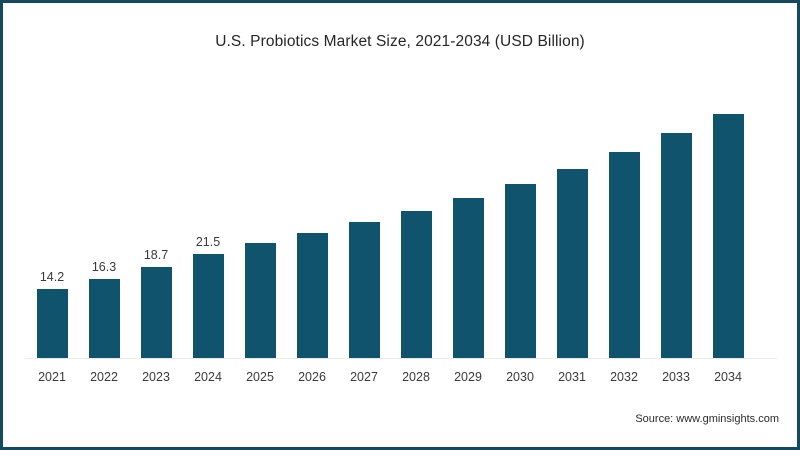  Describe the element at coordinates (624, 377) in the screenshot. I see `x-axis-tick-label: 2032` at that location.